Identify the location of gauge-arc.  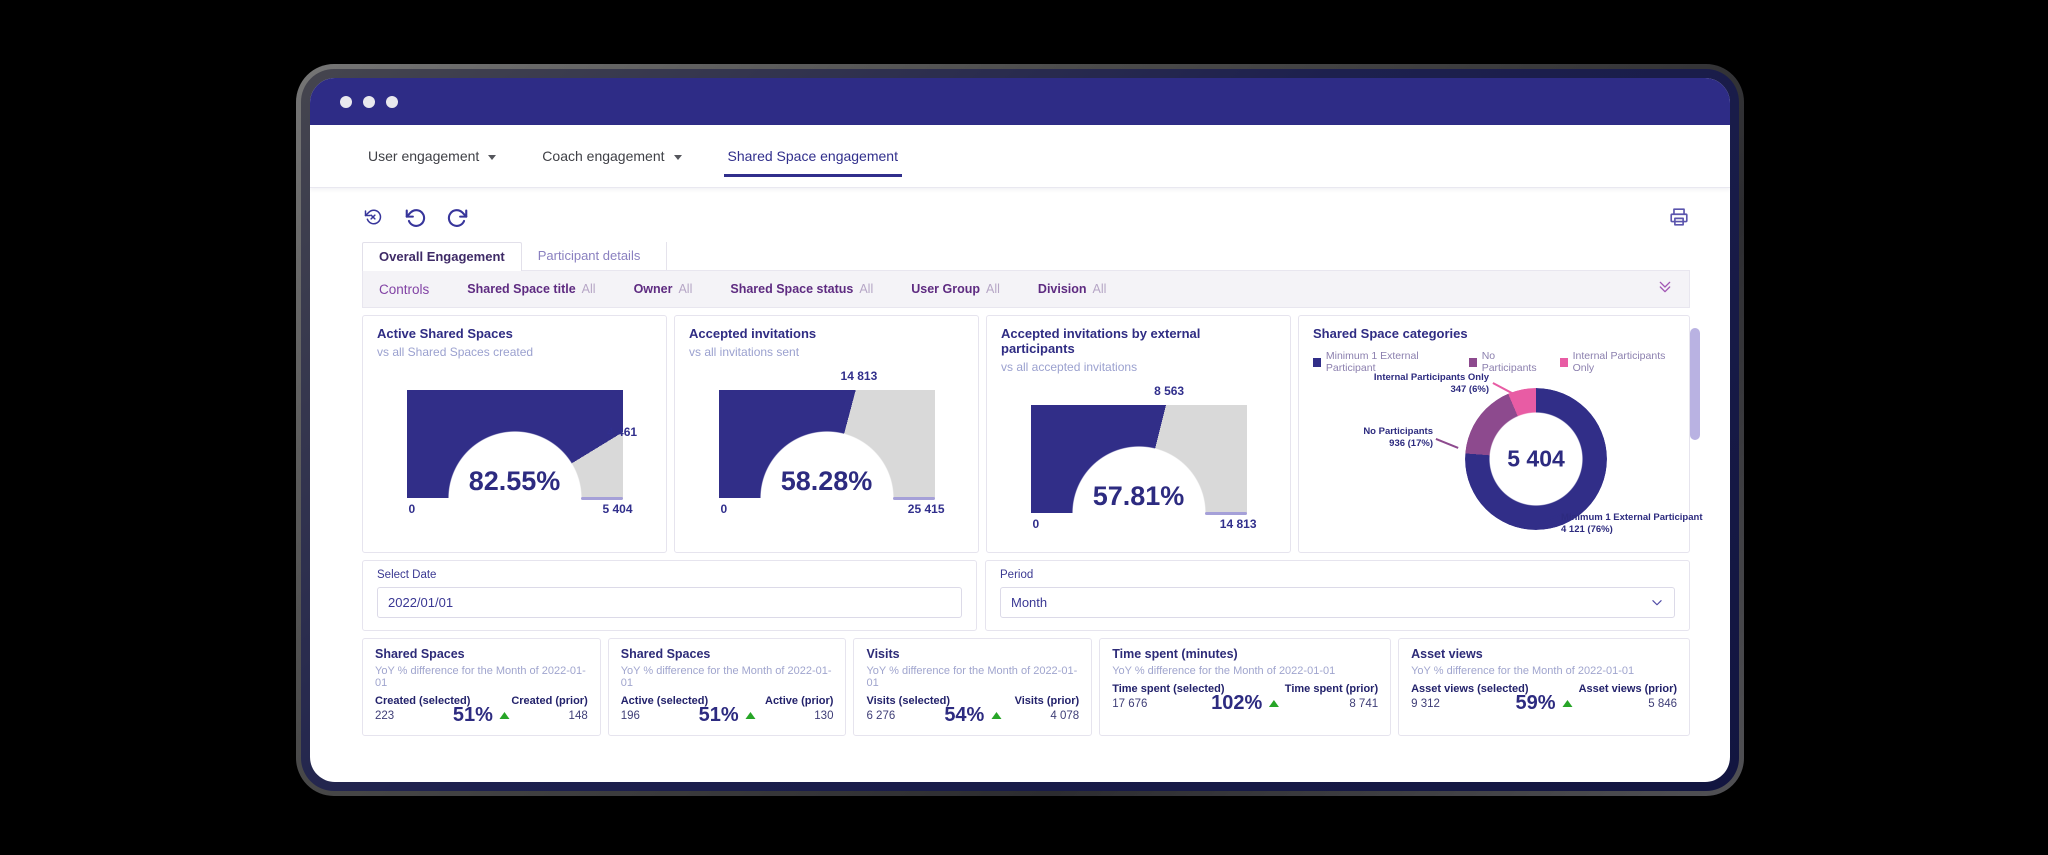
(1138, 459).